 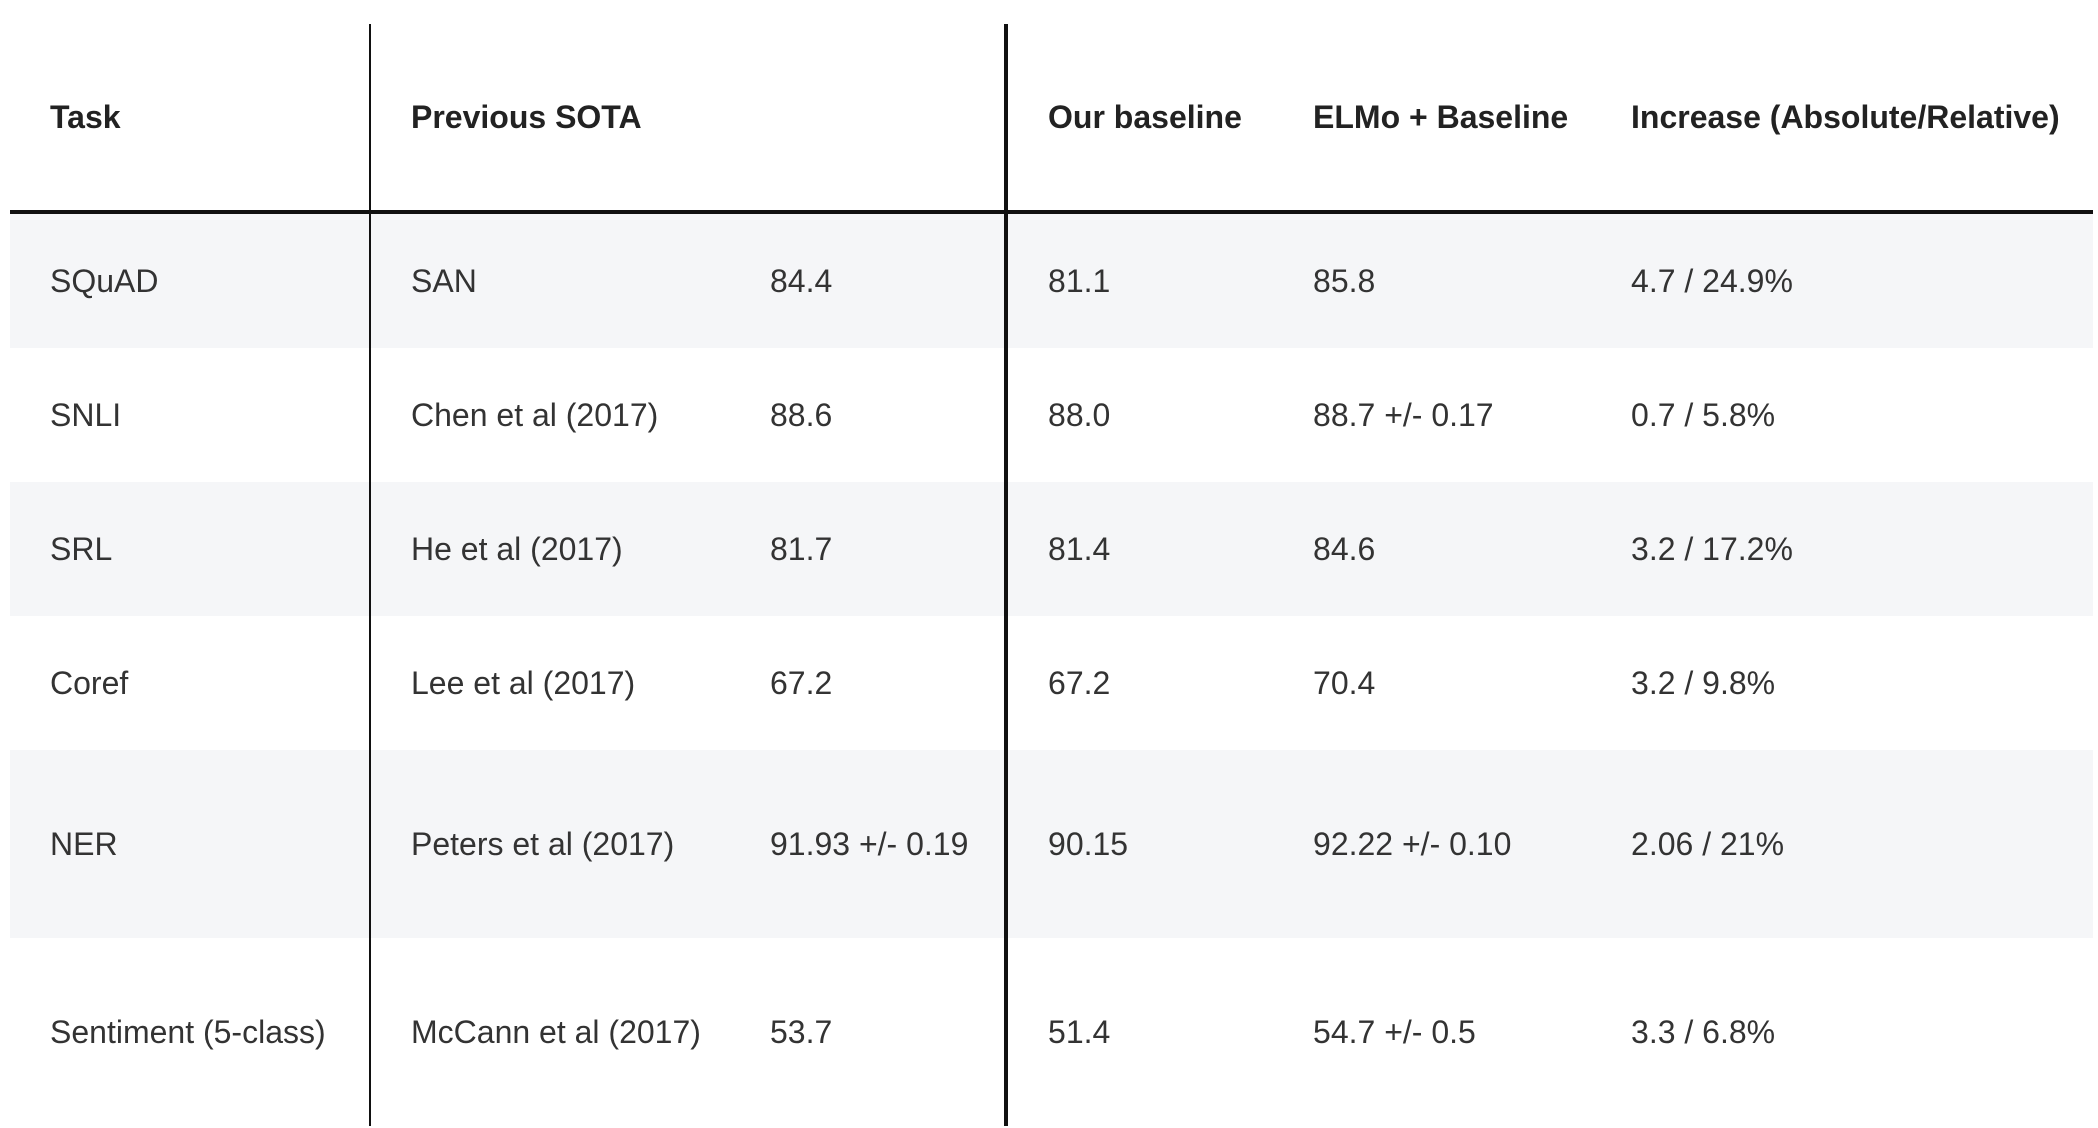 What do you see at coordinates (1403, 415) in the screenshot?
I see `cell-elmo-baseline: 88.7 +/- 0.17` at bounding box center [1403, 415].